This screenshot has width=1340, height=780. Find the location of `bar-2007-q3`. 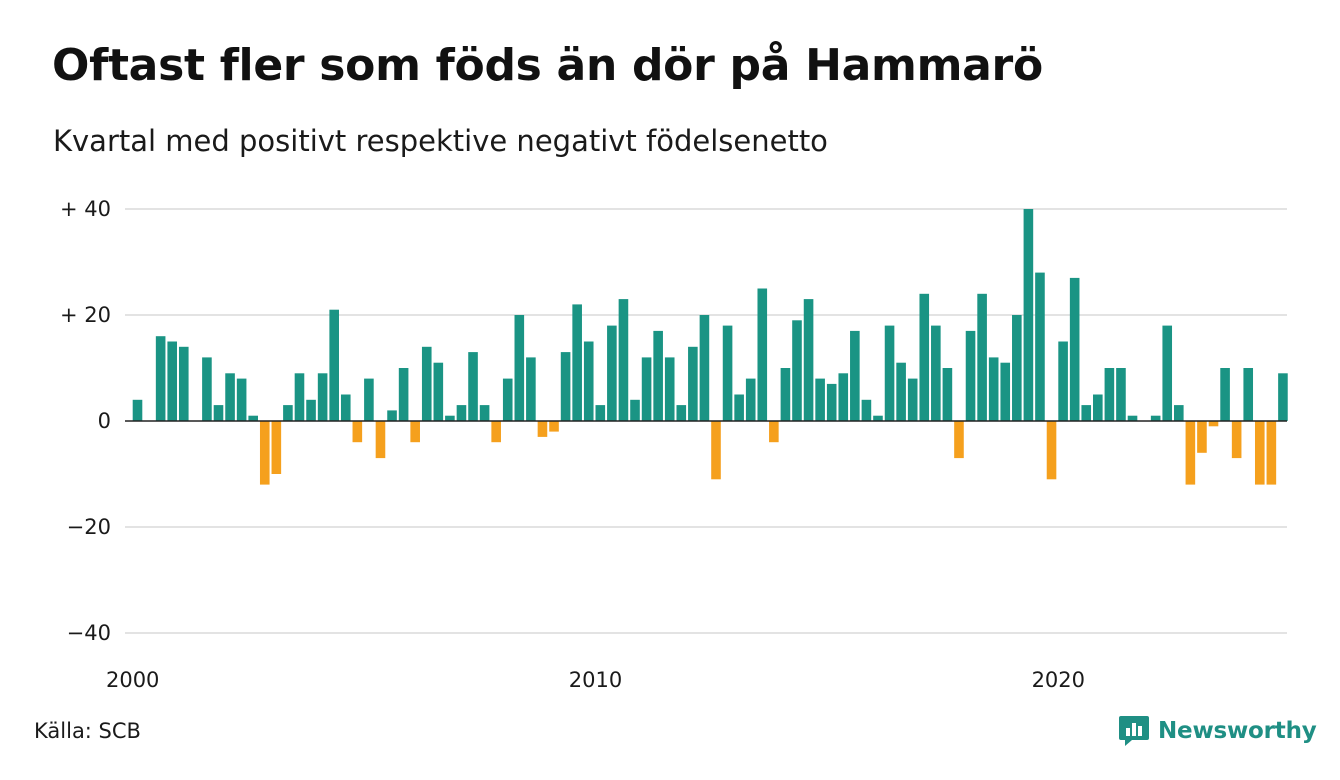

bar-2007-q3 is located at coordinates (484, 413).